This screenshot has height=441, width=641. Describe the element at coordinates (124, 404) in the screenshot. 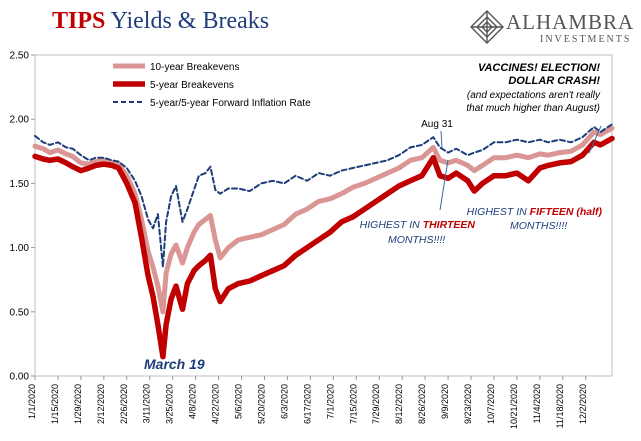

I see `x-tick-label: 2/26/2020` at that location.